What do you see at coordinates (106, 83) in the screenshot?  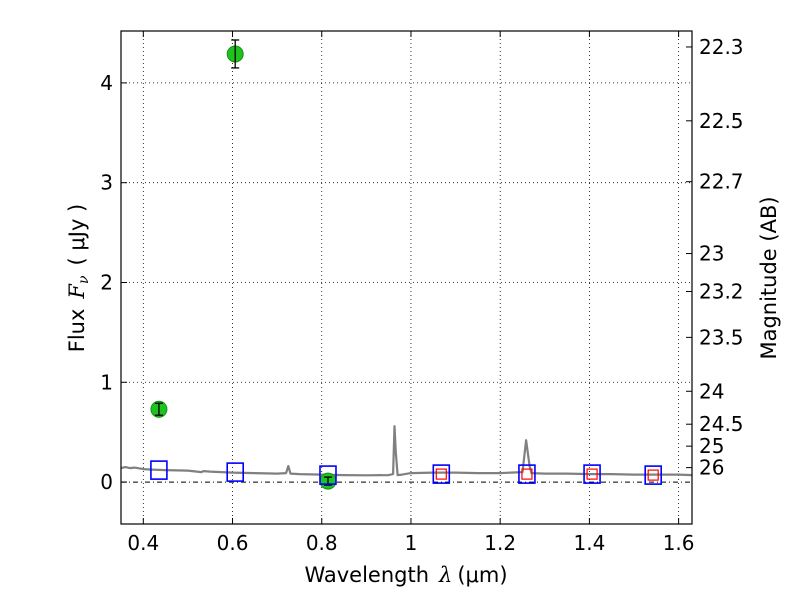 I see `y-tick-label: 4` at bounding box center [106, 83].